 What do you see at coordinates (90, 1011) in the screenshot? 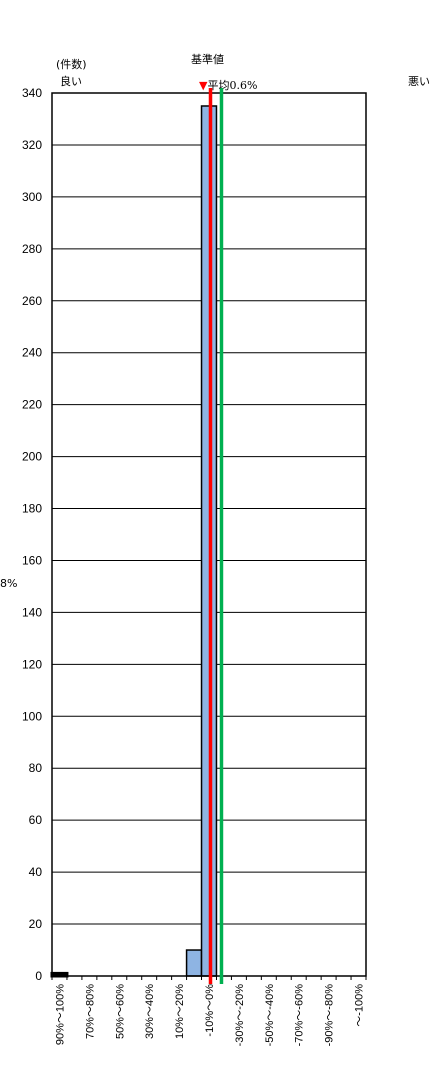
I see `x-category-label: 70%～80%` at bounding box center [90, 1011].